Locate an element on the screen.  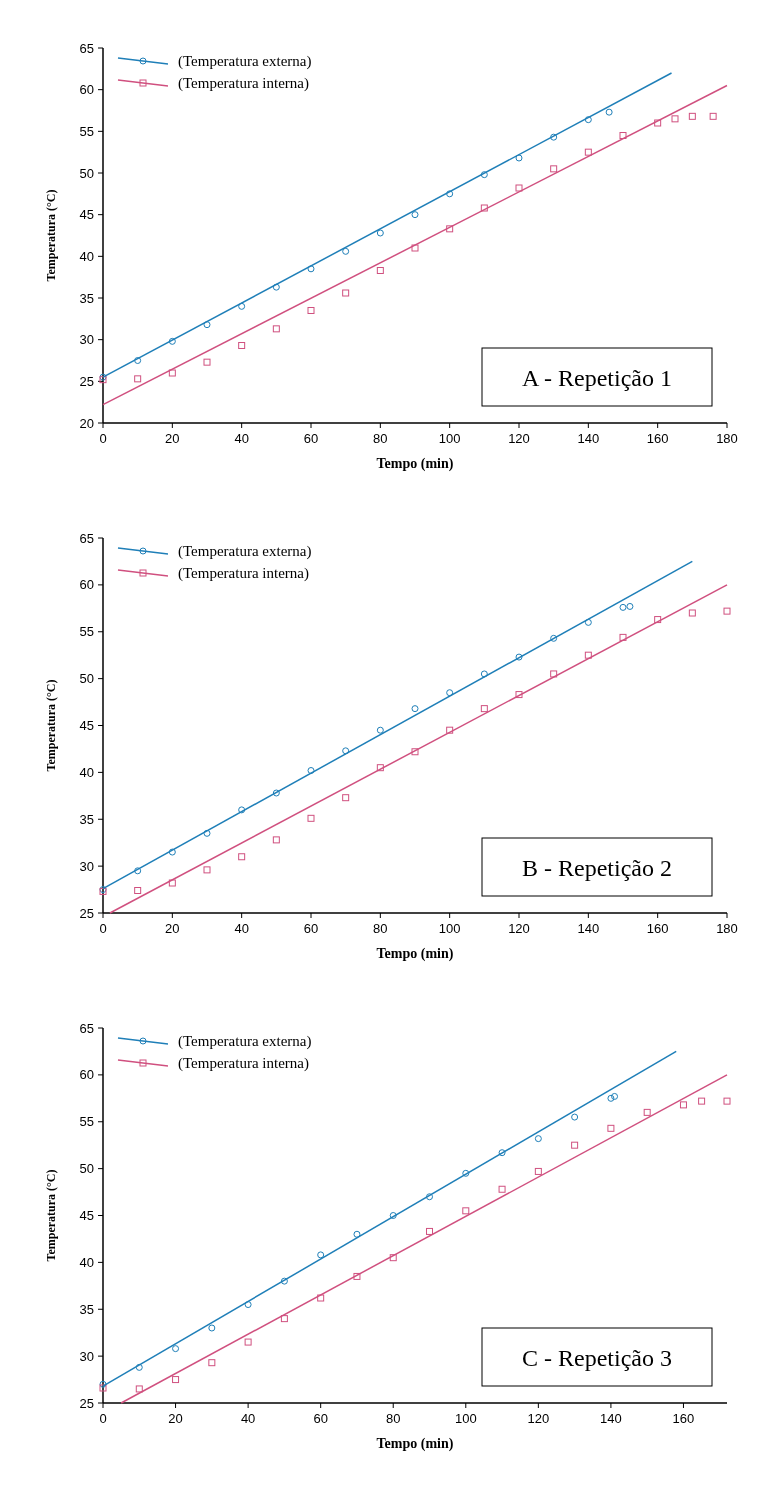
x-axis-title: Tempo (min) is located at coordinates (415, 954).